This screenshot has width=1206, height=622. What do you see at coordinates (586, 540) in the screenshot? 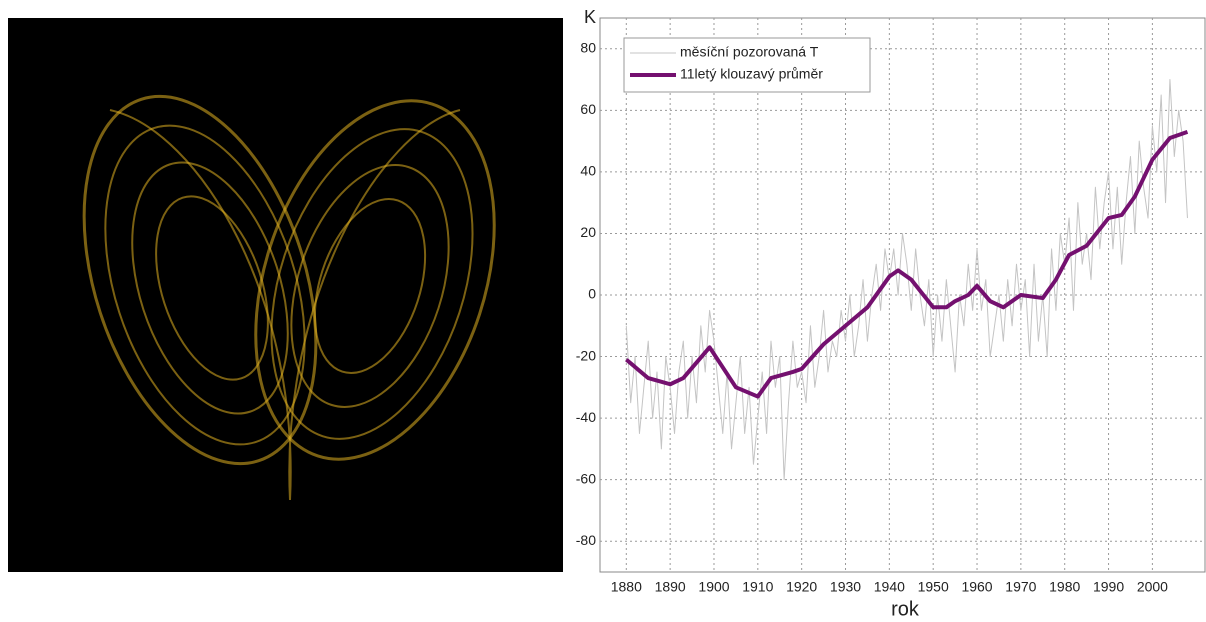
I see `y-tick-label: -80` at bounding box center [586, 540].